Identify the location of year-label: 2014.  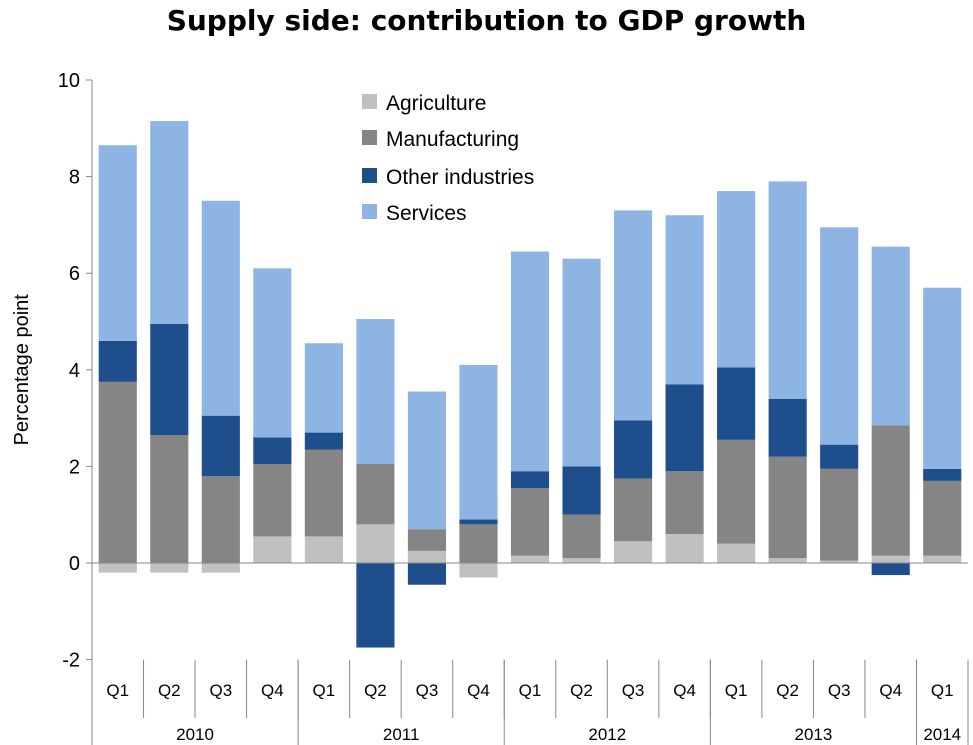
(942, 734).